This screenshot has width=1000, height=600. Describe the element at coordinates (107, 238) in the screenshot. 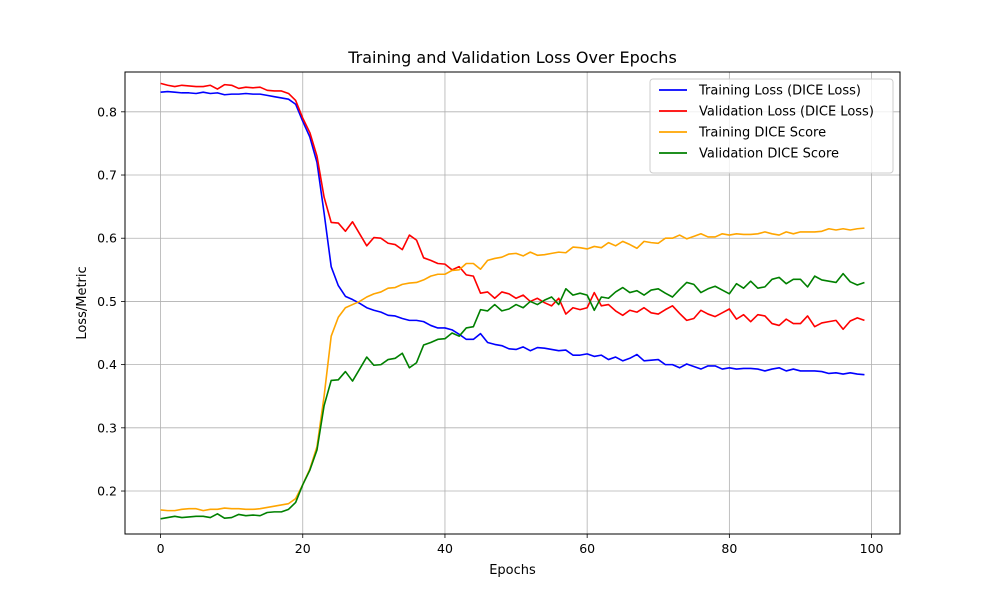

I see `y-tick-label: 0.6` at that location.